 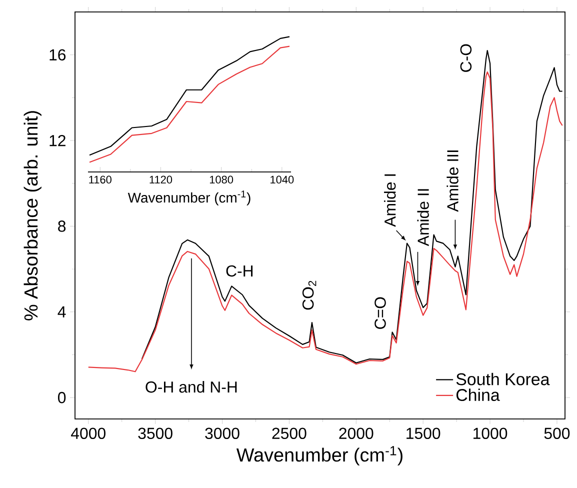 I want to click on x-tick-label: 1000, so click(x=491, y=434).